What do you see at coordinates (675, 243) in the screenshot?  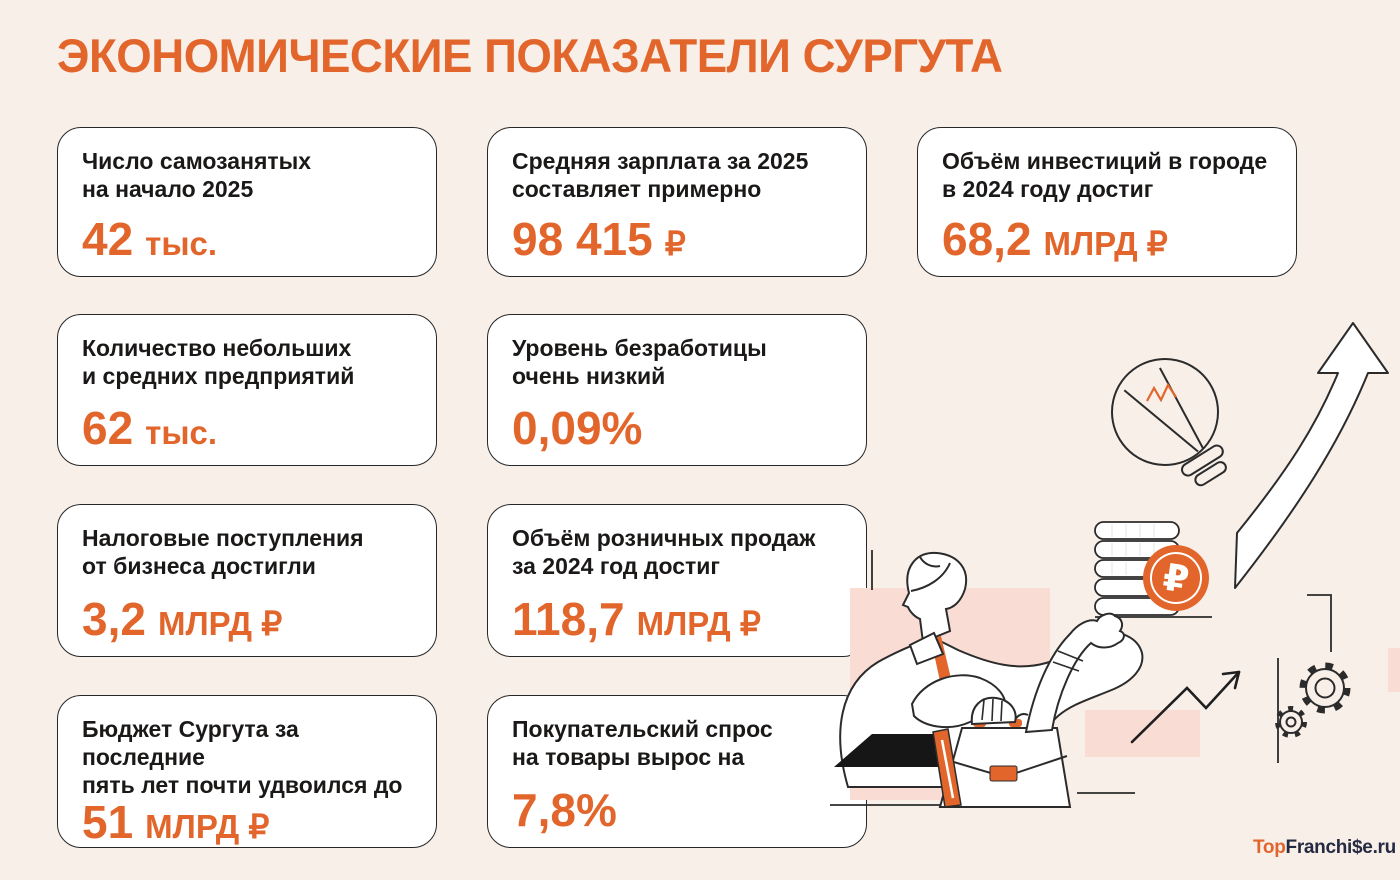 I see `stat-unit: ₽` at bounding box center [675, 243].